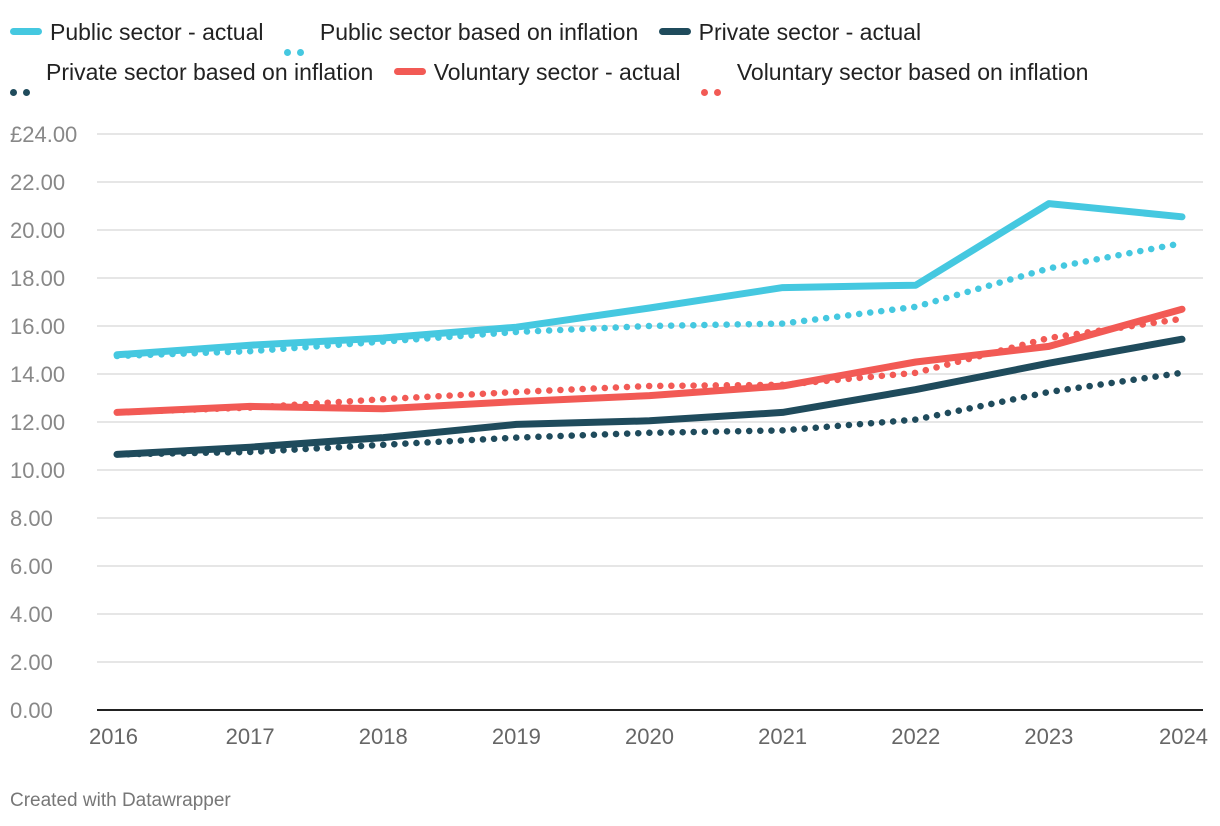 The image size is (1220, 826). I want to click on y-tick-label-20: 20.00, so click(37, 230).